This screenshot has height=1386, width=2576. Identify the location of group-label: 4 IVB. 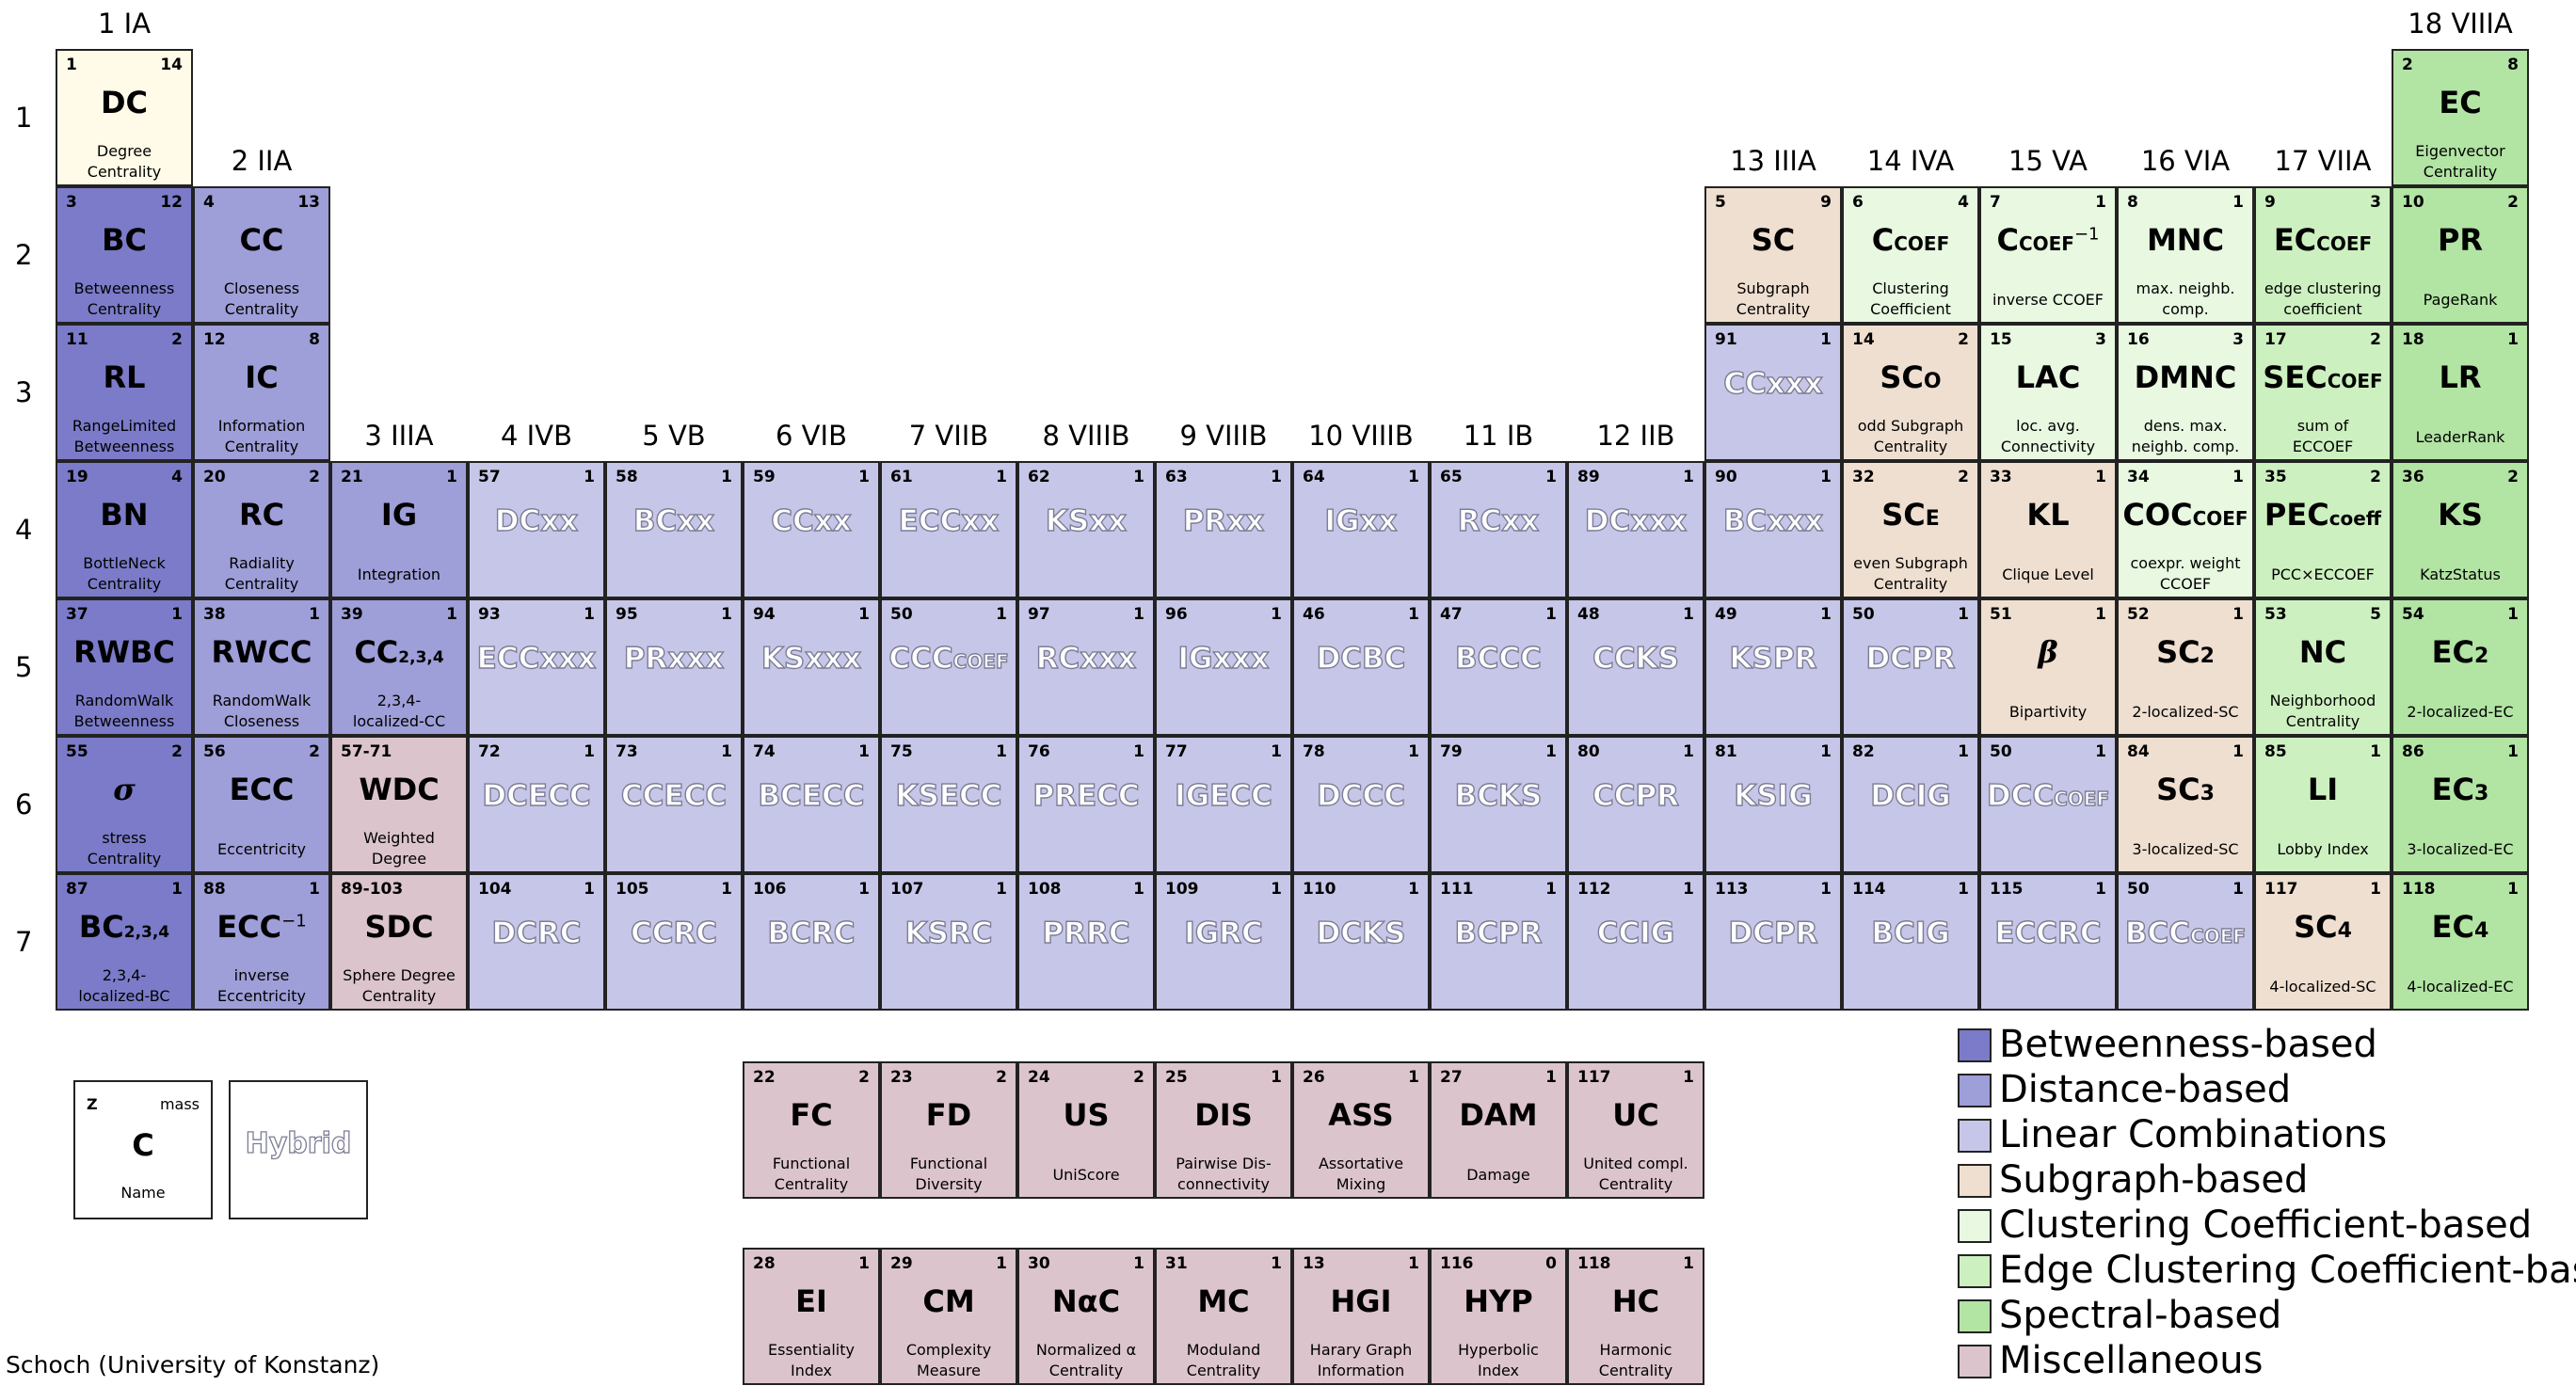
(536, 436).